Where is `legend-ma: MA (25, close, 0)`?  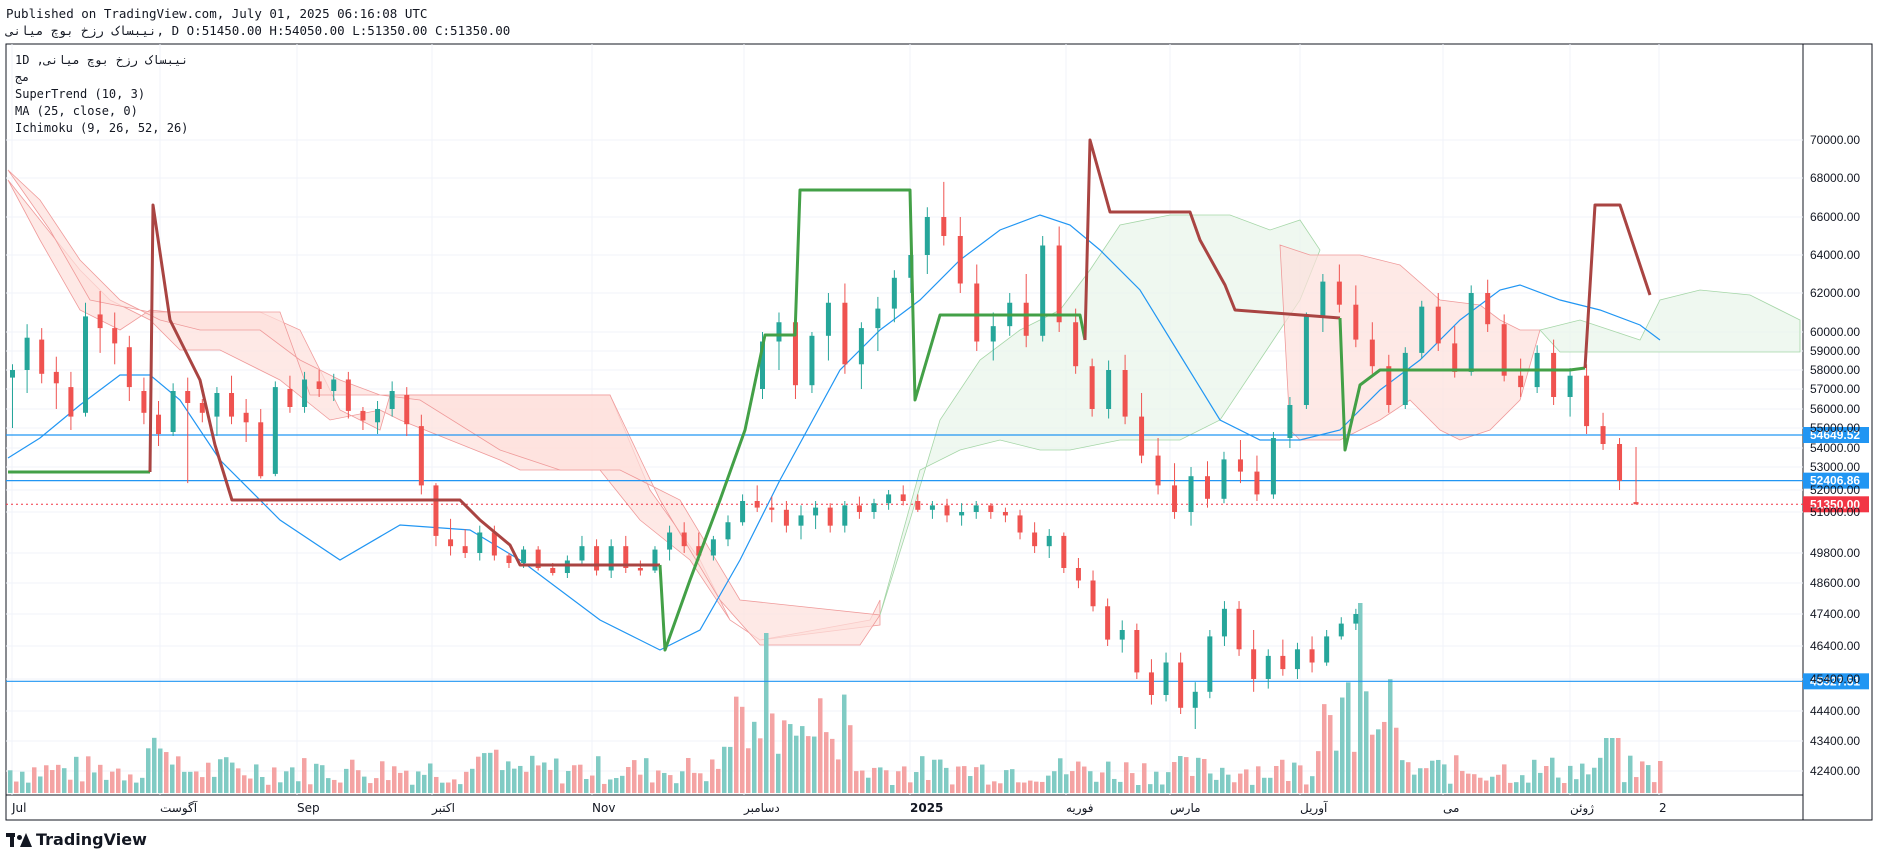
legend-ma: MA (25, close, 0) is located at coordinates (76, 111).